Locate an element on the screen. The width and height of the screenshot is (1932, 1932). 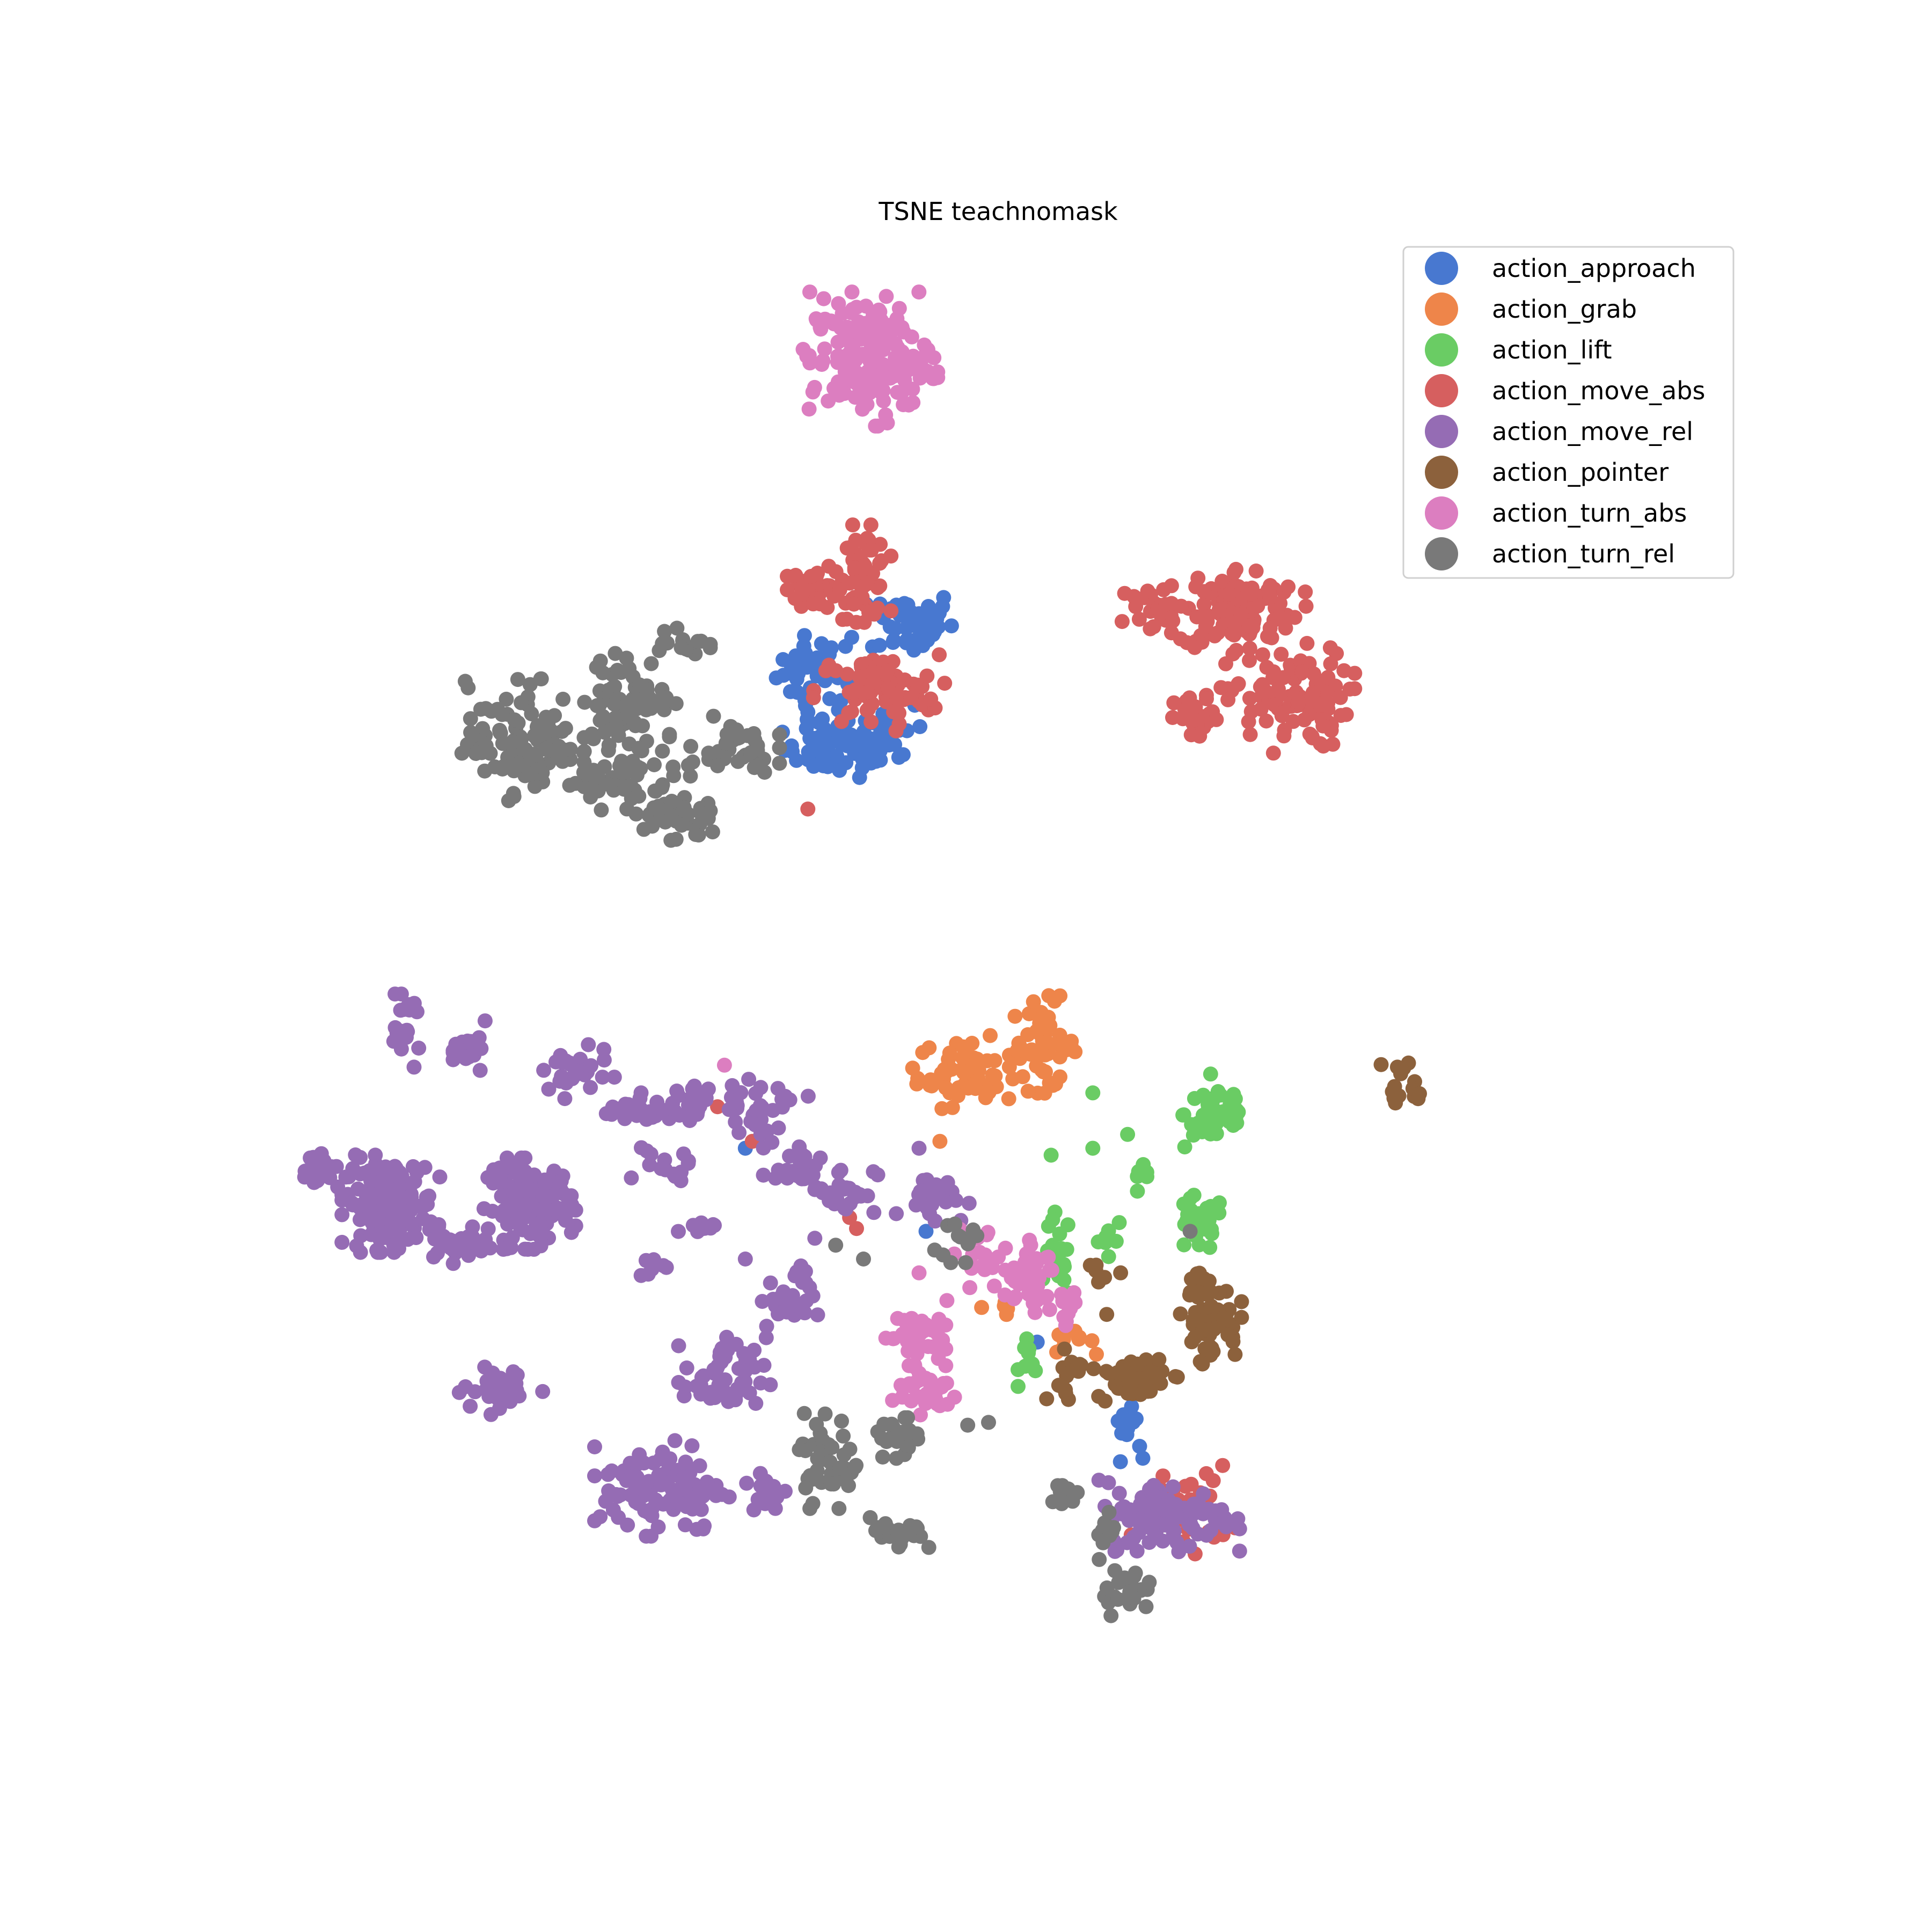
series-action-grab is located at coordinates (1004, 1175).